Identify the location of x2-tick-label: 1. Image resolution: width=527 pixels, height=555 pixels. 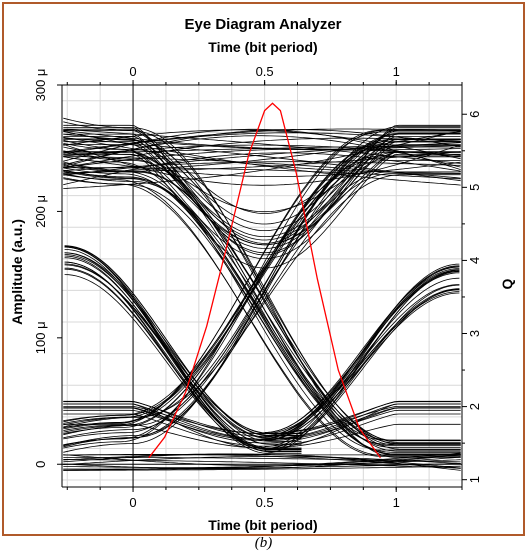
(396, 71).